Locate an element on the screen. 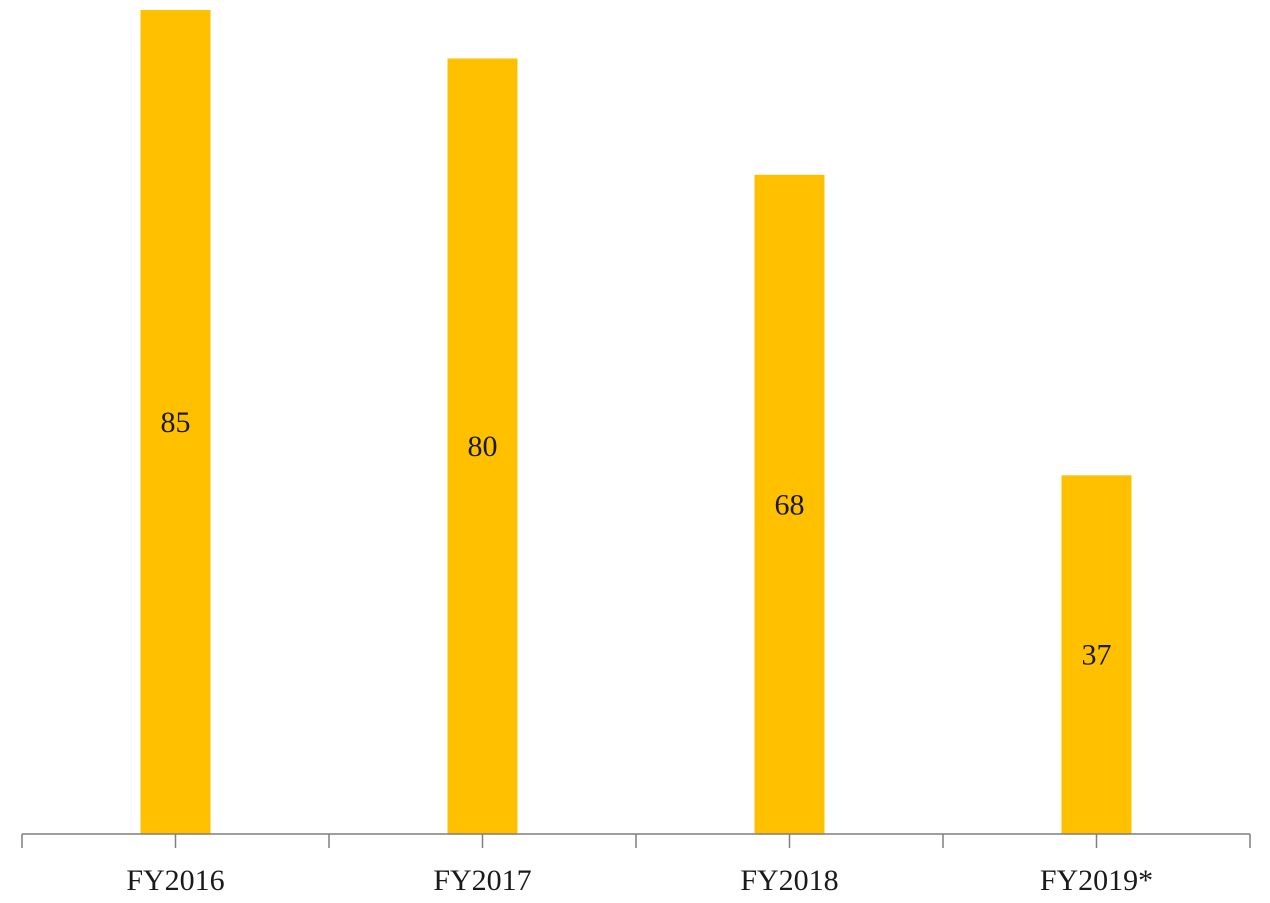 Image resolution: width=1270 pixels, height=903 pixels. bar-fy2018 is located at coordinates (789, 504).